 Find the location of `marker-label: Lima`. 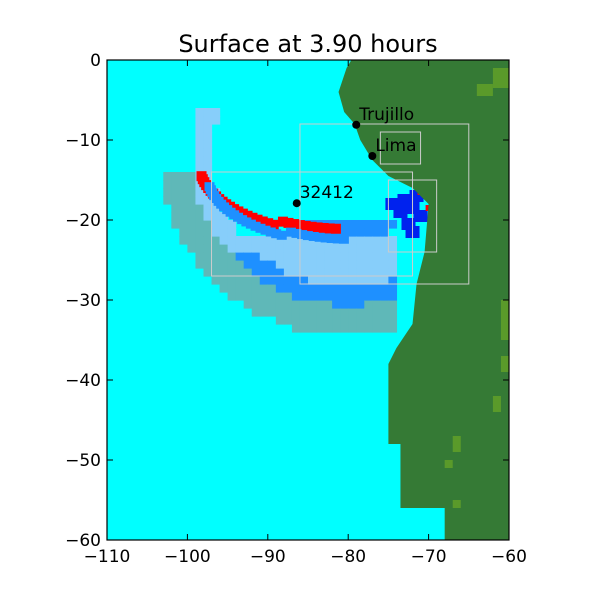

marker-label: Lima is located at coordinates (395, 146).